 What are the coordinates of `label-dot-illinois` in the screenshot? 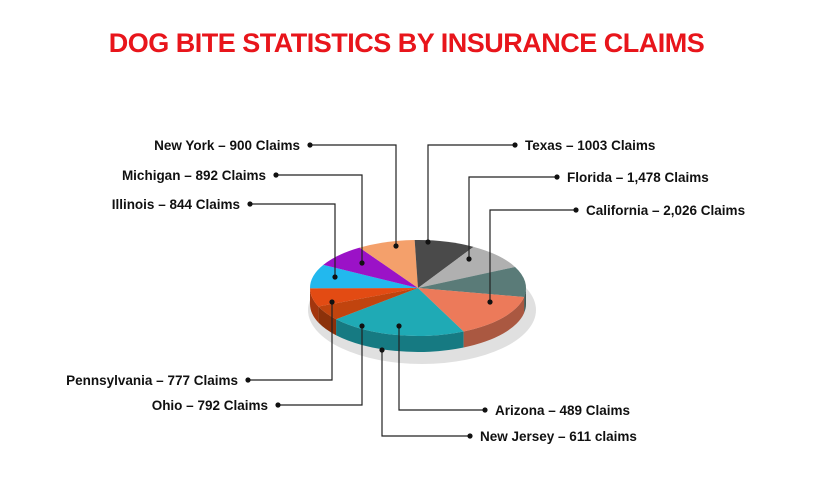 It's located at (250, 204).